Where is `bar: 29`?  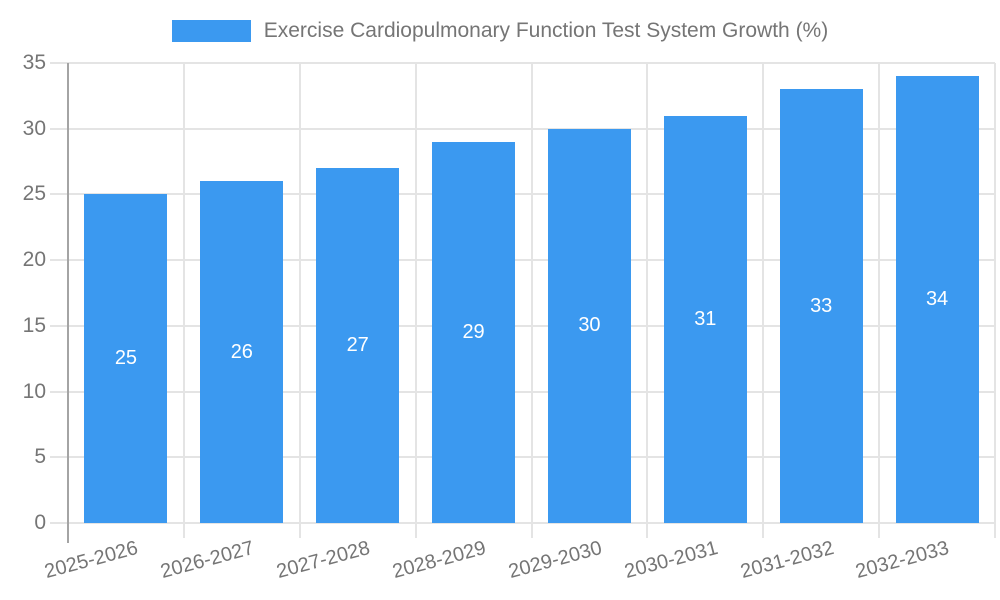 bar: 29 is located at coordinates (474, 332).